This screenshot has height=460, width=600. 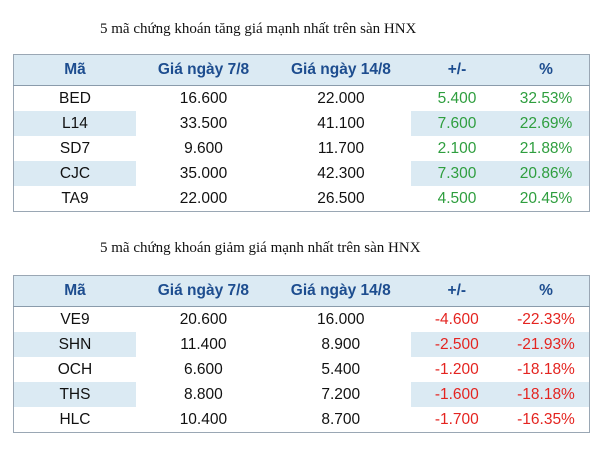 I want to click on table-cell: 6.600, so click(x=203, y=369).